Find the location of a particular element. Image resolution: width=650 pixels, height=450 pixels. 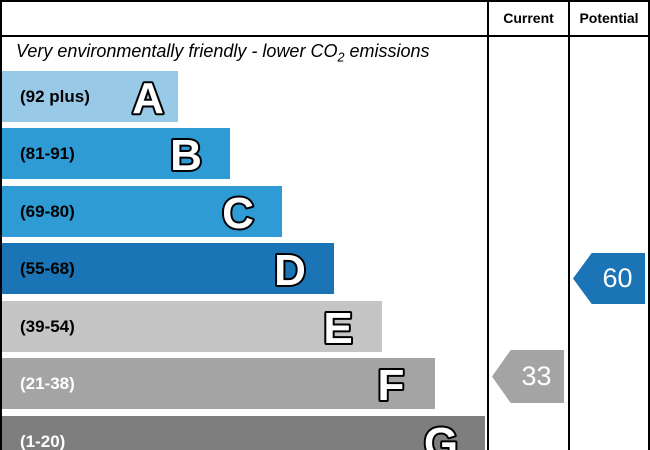

potential-column-header: Potential is located at coordinates (609, 18).